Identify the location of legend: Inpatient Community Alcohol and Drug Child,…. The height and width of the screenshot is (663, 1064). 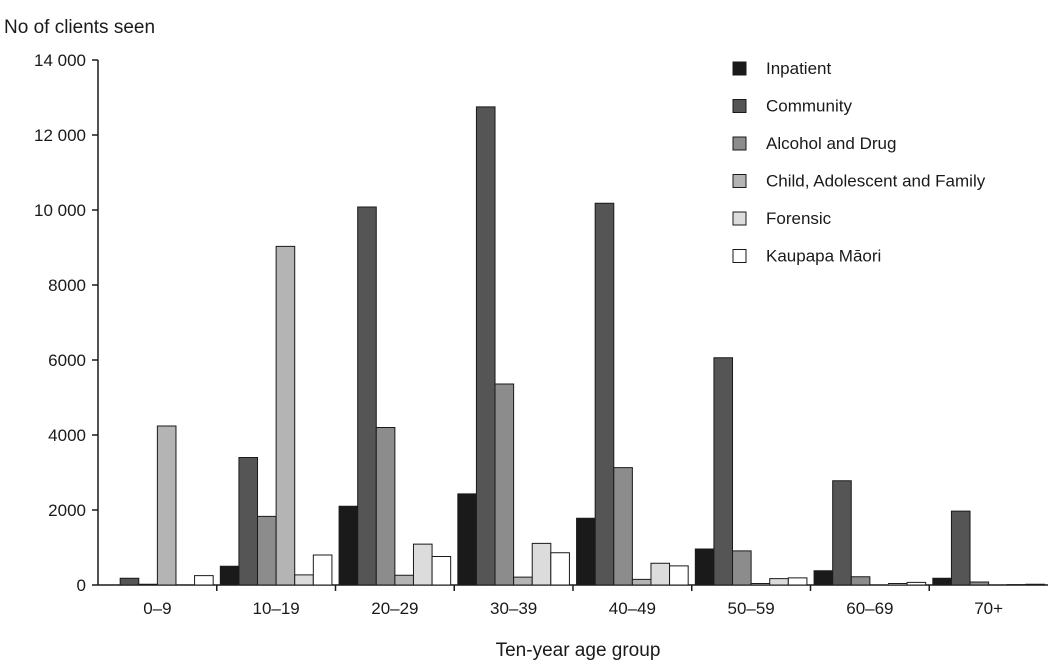
(859, 162).